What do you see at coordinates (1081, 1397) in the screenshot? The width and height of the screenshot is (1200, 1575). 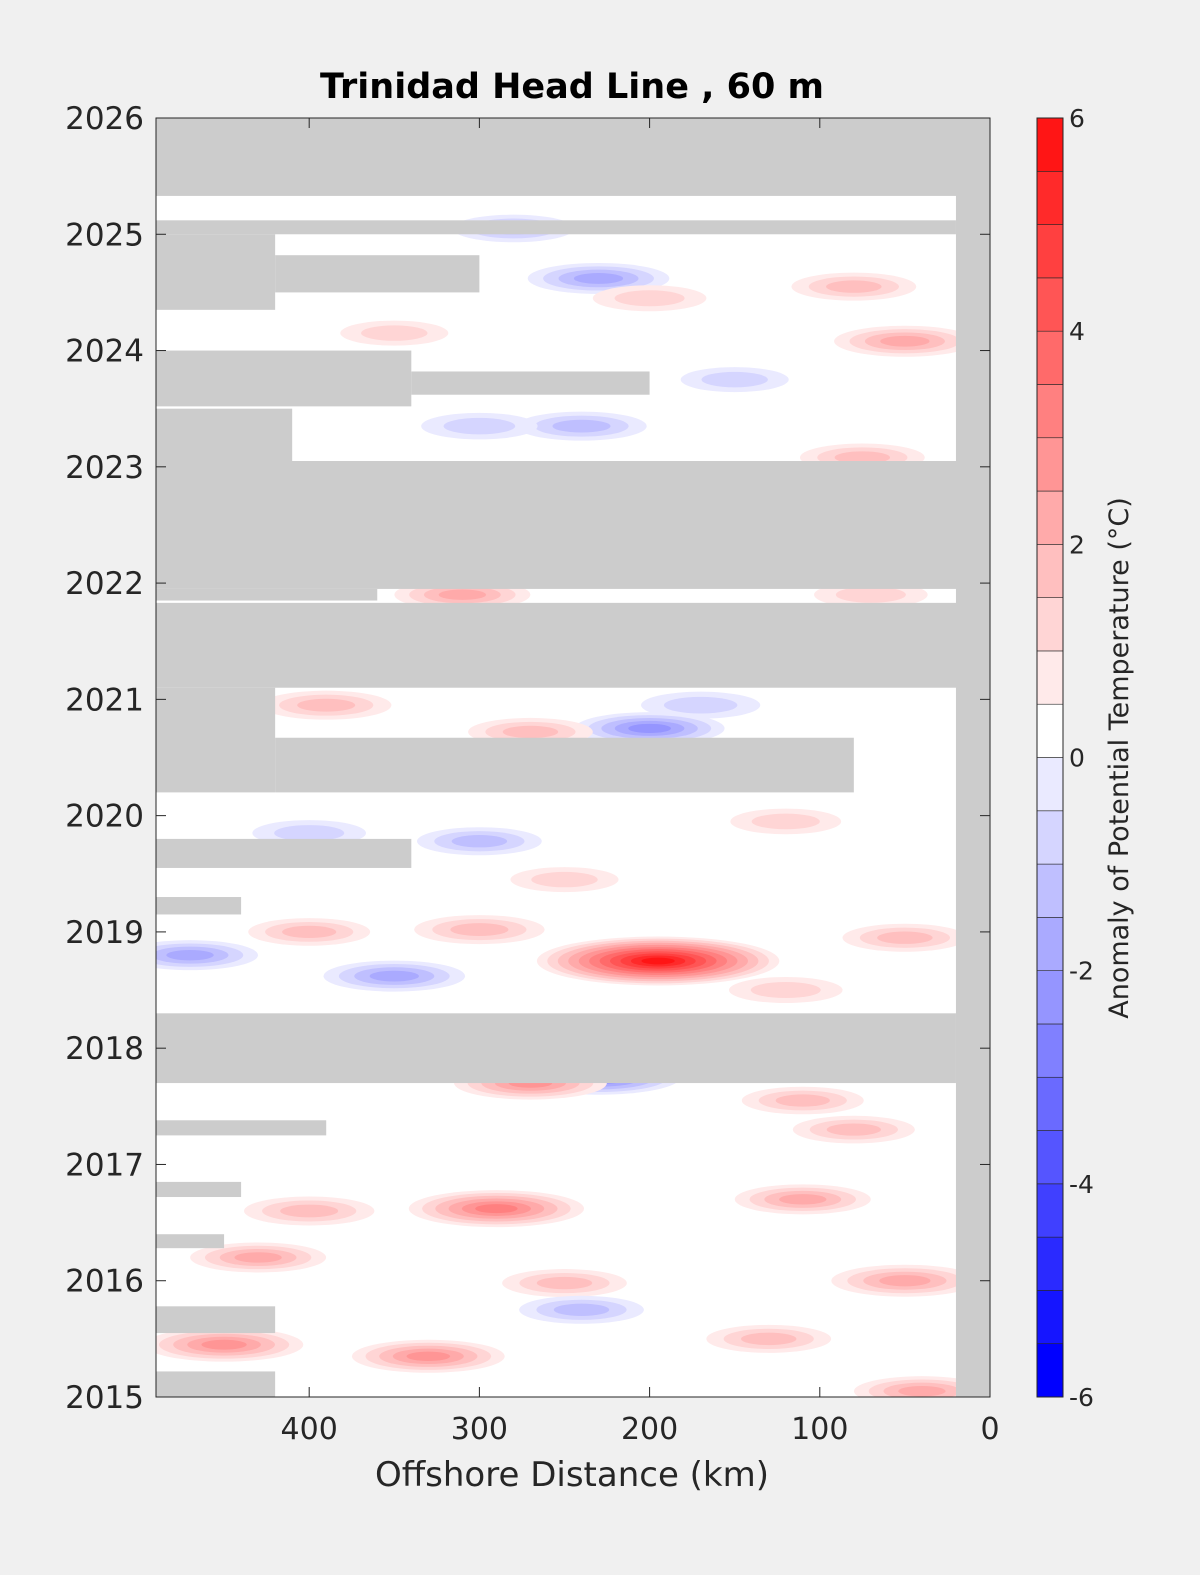 I see `colorbar-tick-label: -6` at bounding box center [1081, 1397].